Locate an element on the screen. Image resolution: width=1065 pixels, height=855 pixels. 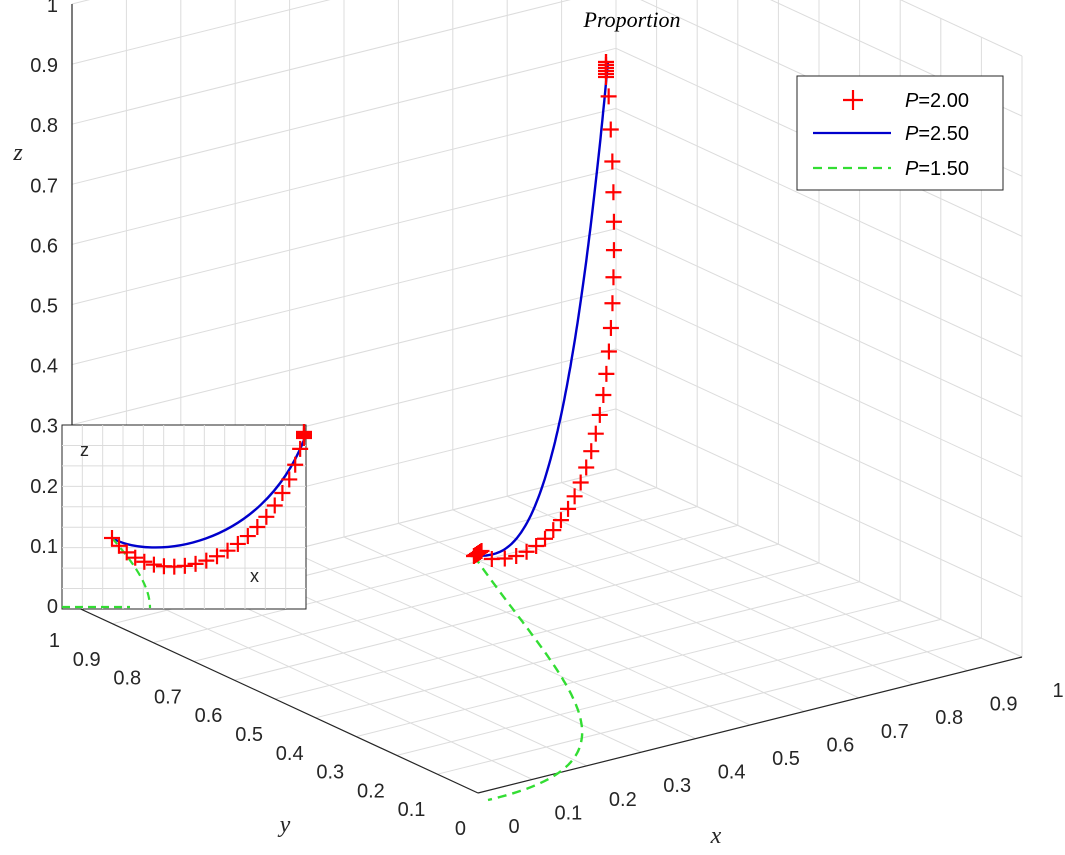
legend-entry-p200: P=2.00 is located at coordinates (906, 101).